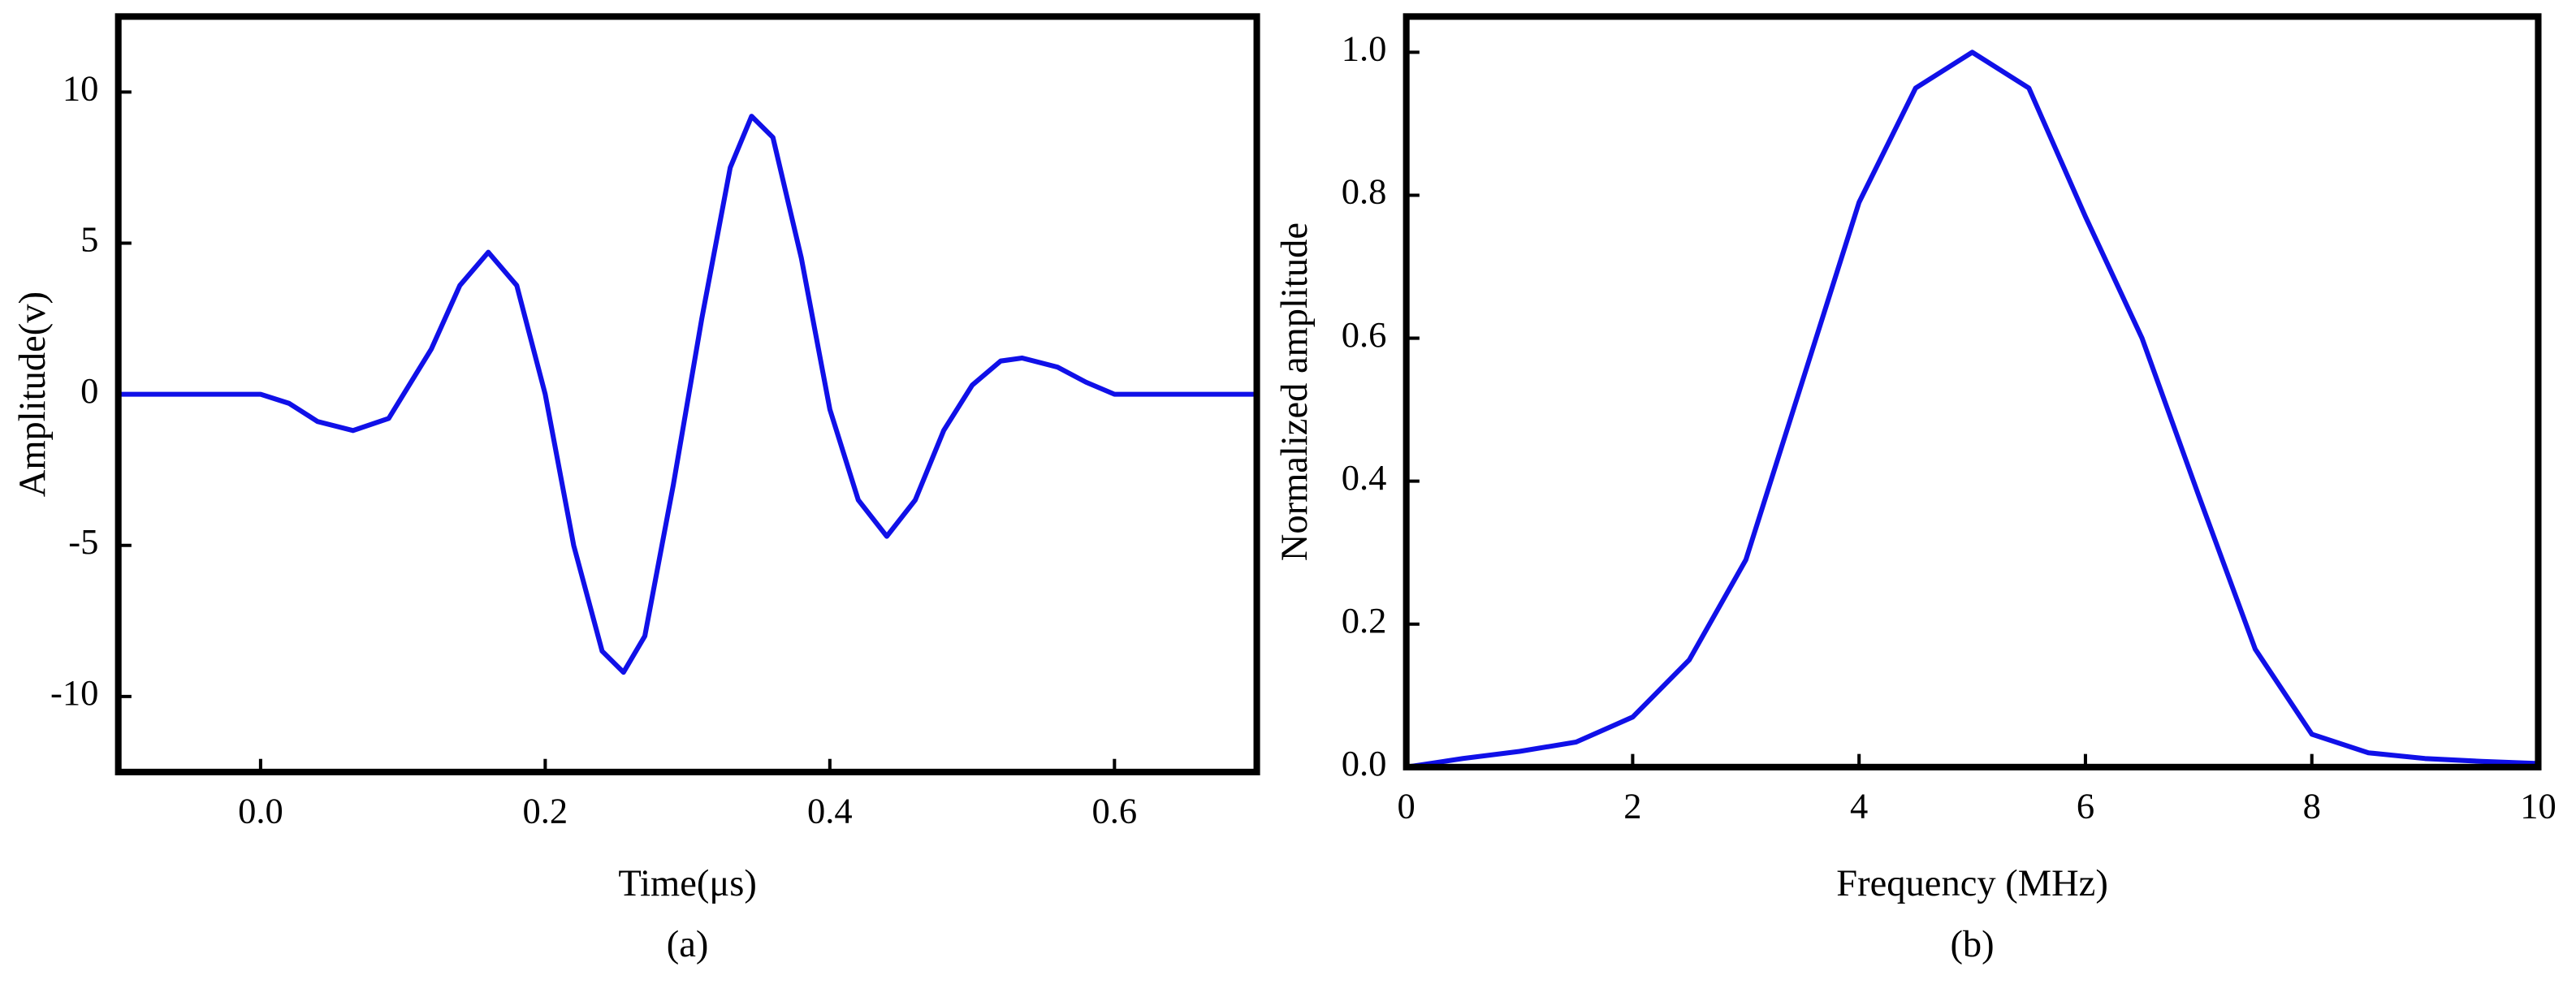 This screenshot has height=984, width=2576. I want to click on caption: (b), so click(1972, 944).